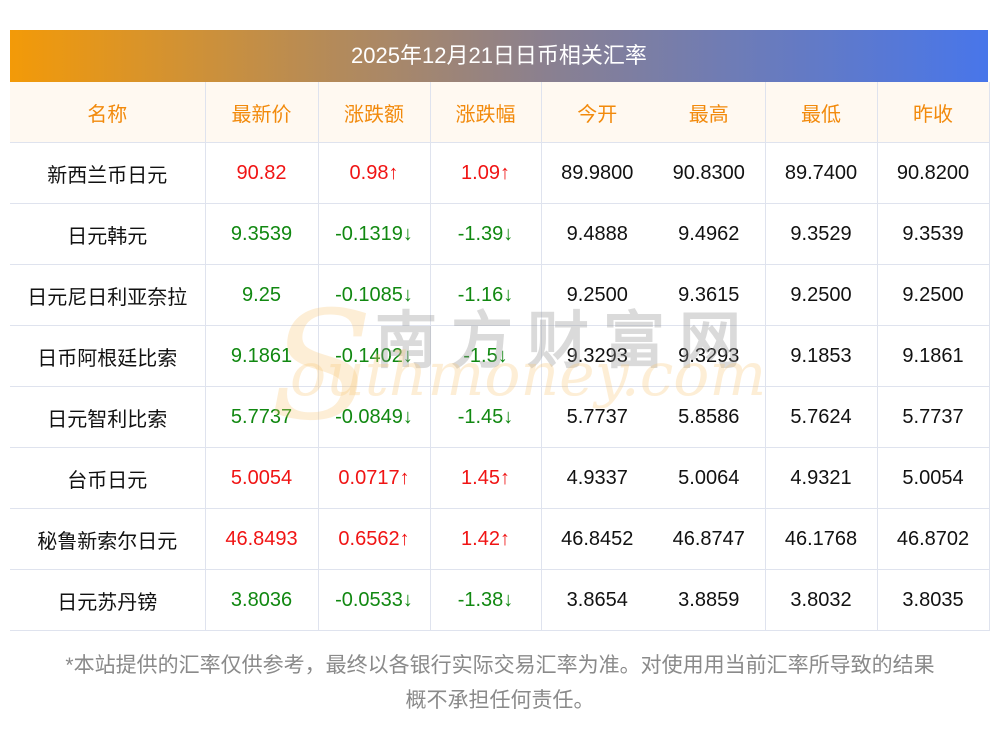 This screenshot has height=733, width=1000. Describe the element at coordinates (709, 173) in the screenshot. I see `cell-high: 90.8300` at that location.